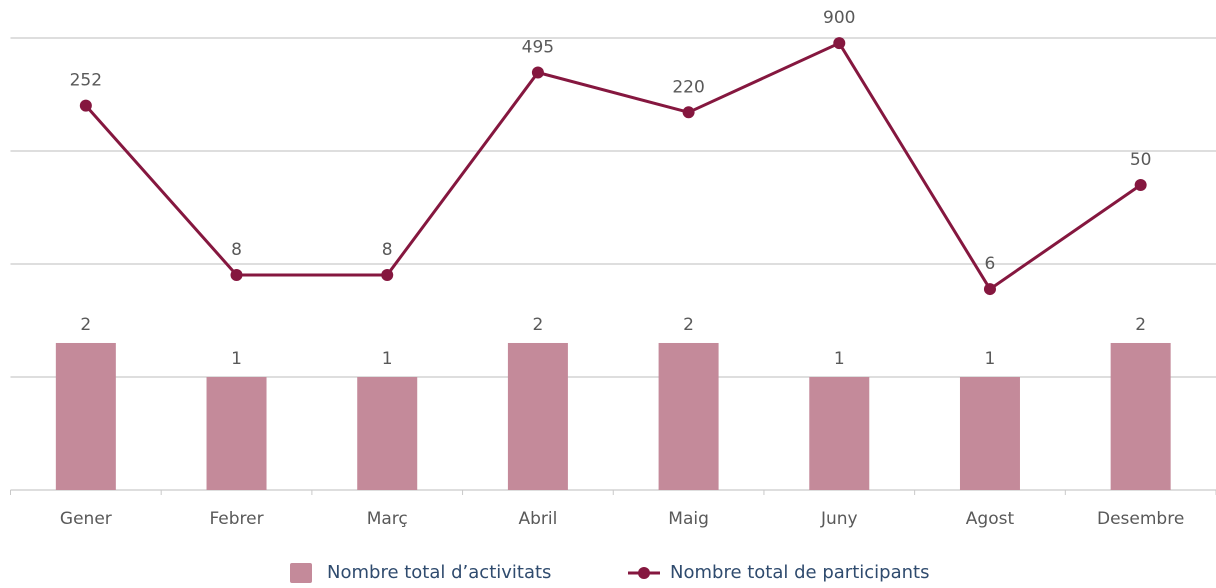  What do you see at coordinates (537, 519) in the screenshot?
I see `x-tick-label: Abril` at bounding box center [537, 519].